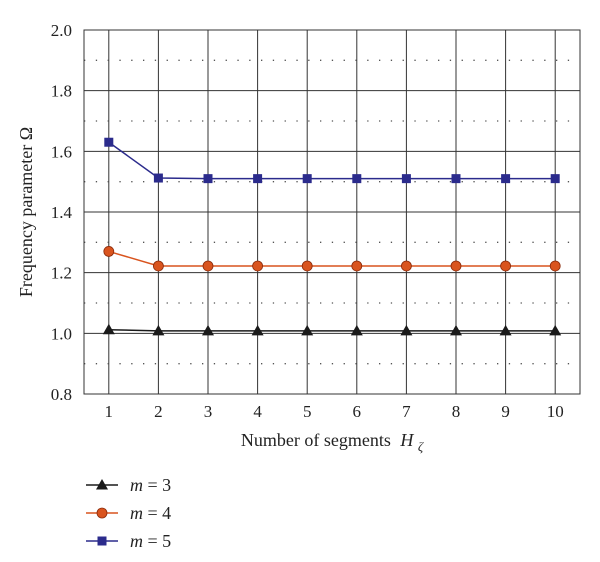 This screenshot has width=600, height=562. I want to click on y-tick-label: 1.4, so click(62, 212).